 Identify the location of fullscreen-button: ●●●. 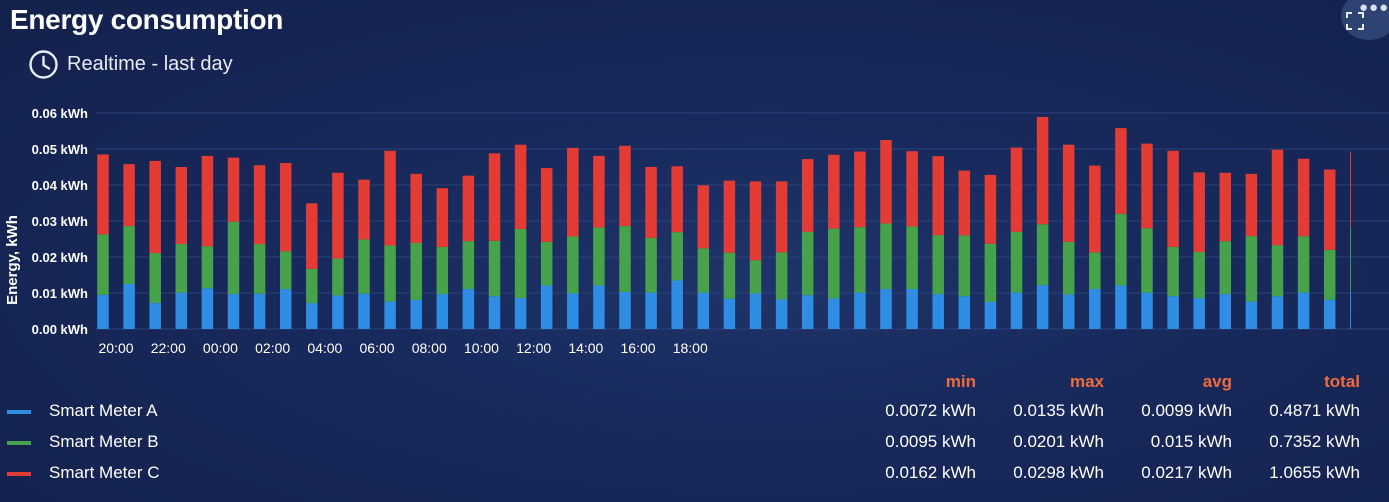
(1365, 20).